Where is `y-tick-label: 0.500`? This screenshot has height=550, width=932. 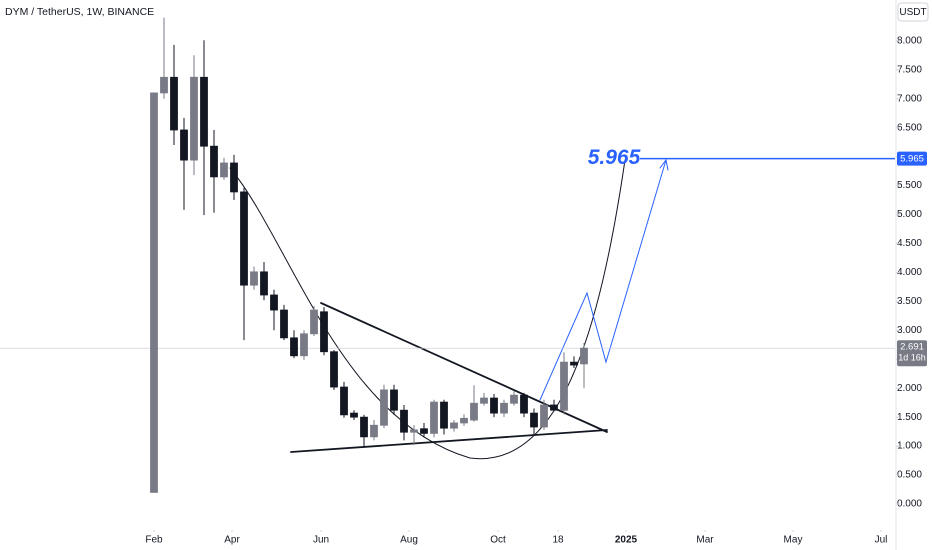 y-tick-label: 0.500 is located at coordinates (909, 475).